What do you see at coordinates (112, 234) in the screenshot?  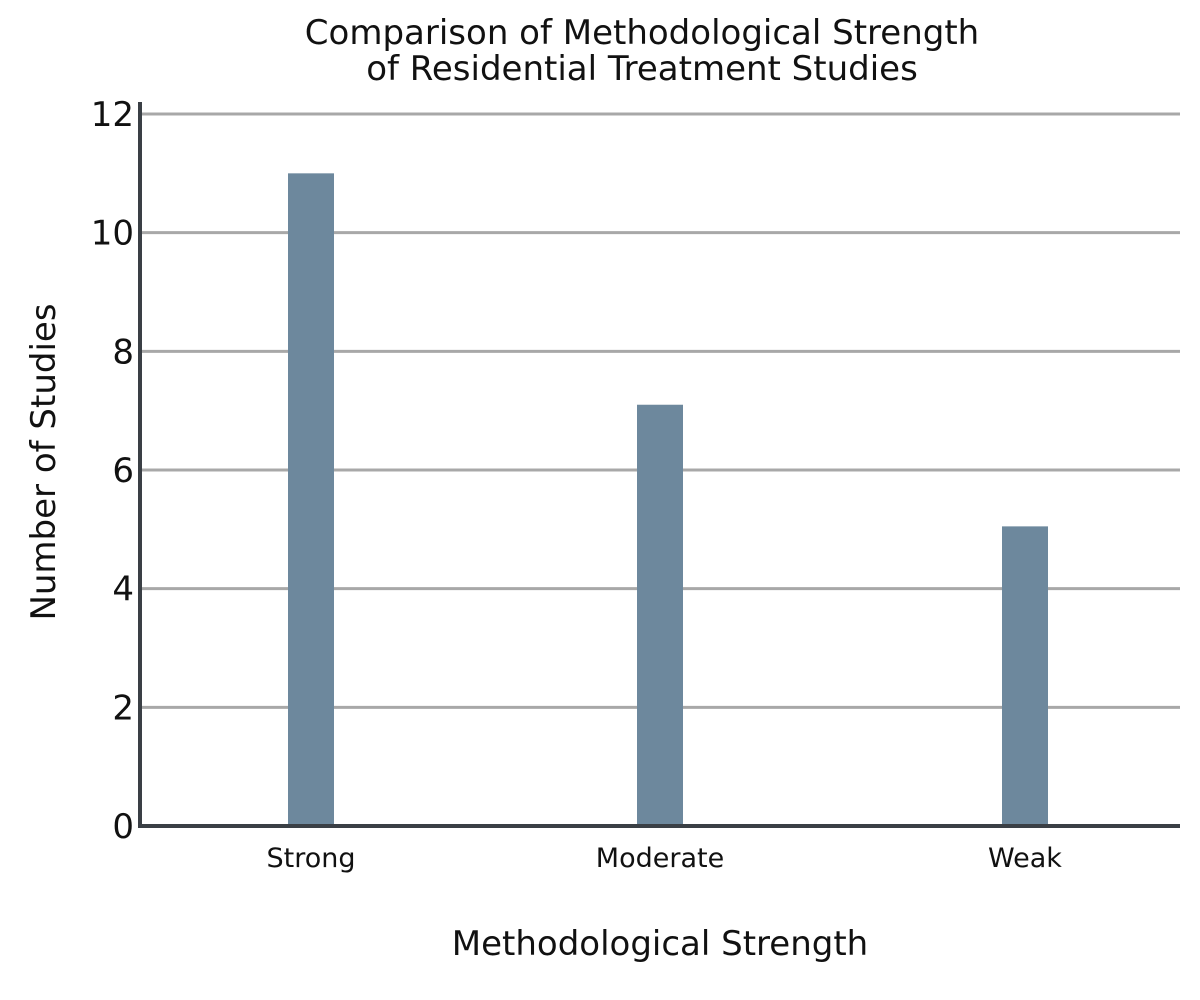 I see `y-tick-label: 10` at bounding box center [112, 234].